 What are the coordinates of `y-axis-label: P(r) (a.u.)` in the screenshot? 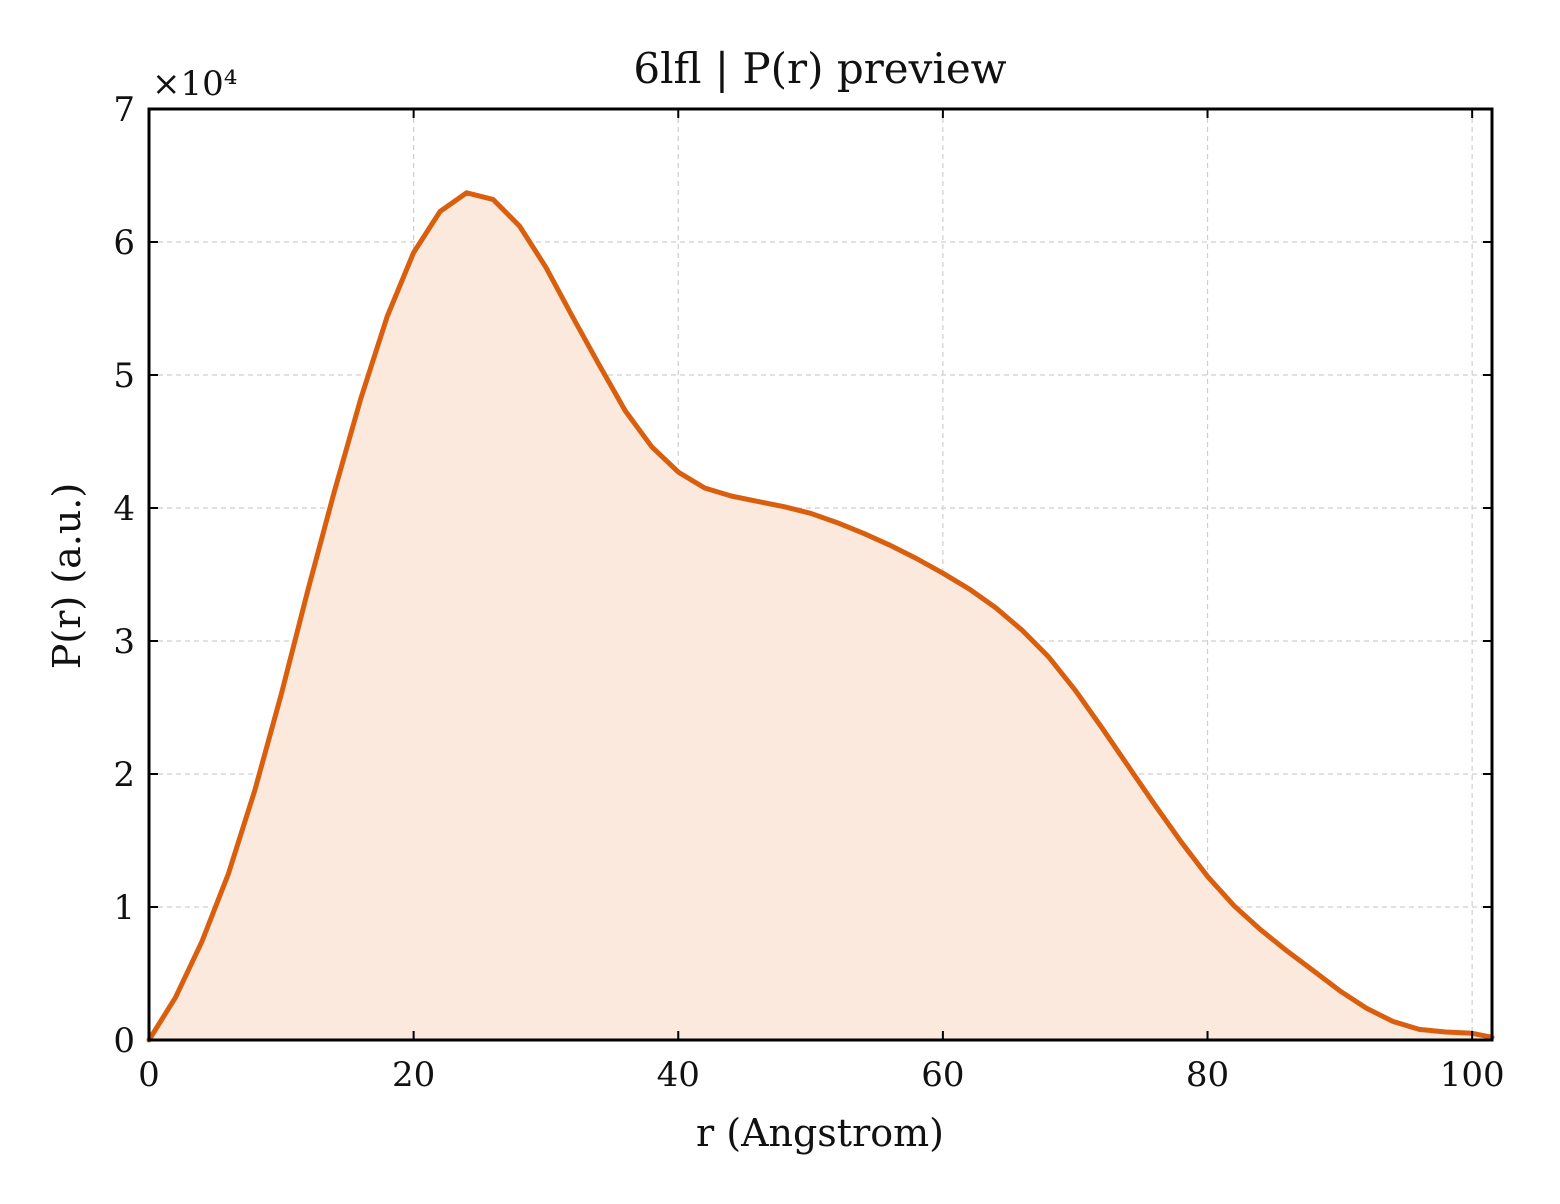 It's located at (67, 576).